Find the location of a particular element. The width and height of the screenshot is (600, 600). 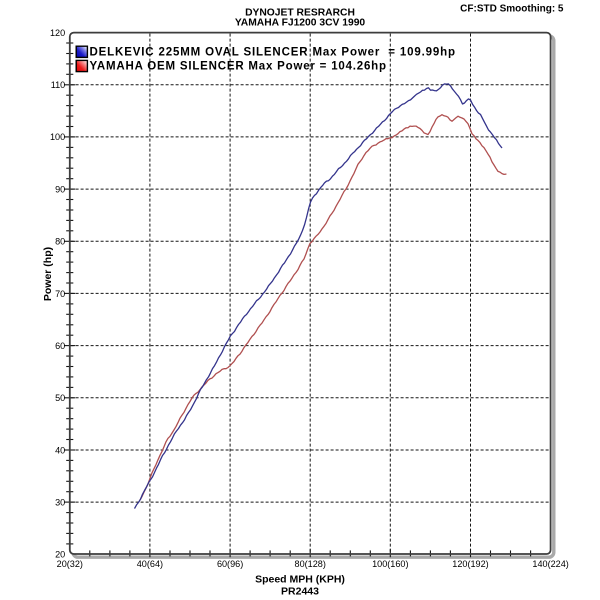

svg-text: PR2443 is located at coordinates (300, 591).